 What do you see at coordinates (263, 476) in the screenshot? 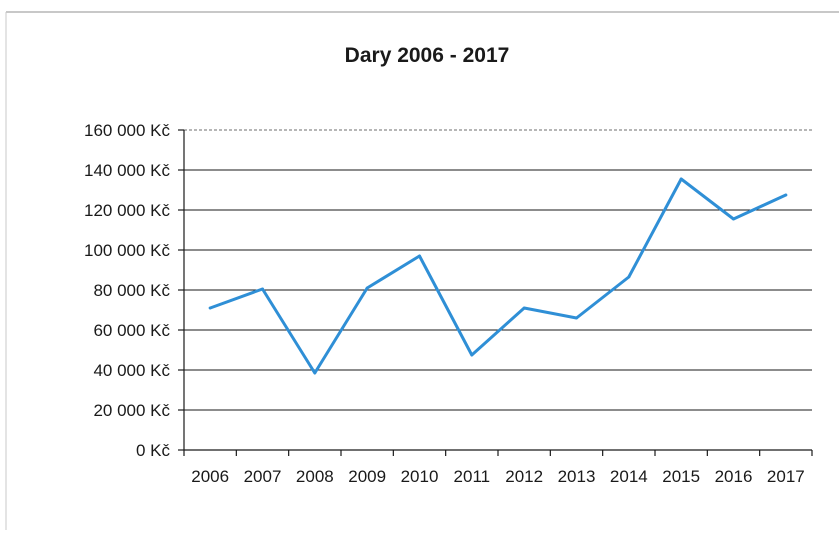
I see `x-tick-label: 2007` at bounding box center [263, 476].